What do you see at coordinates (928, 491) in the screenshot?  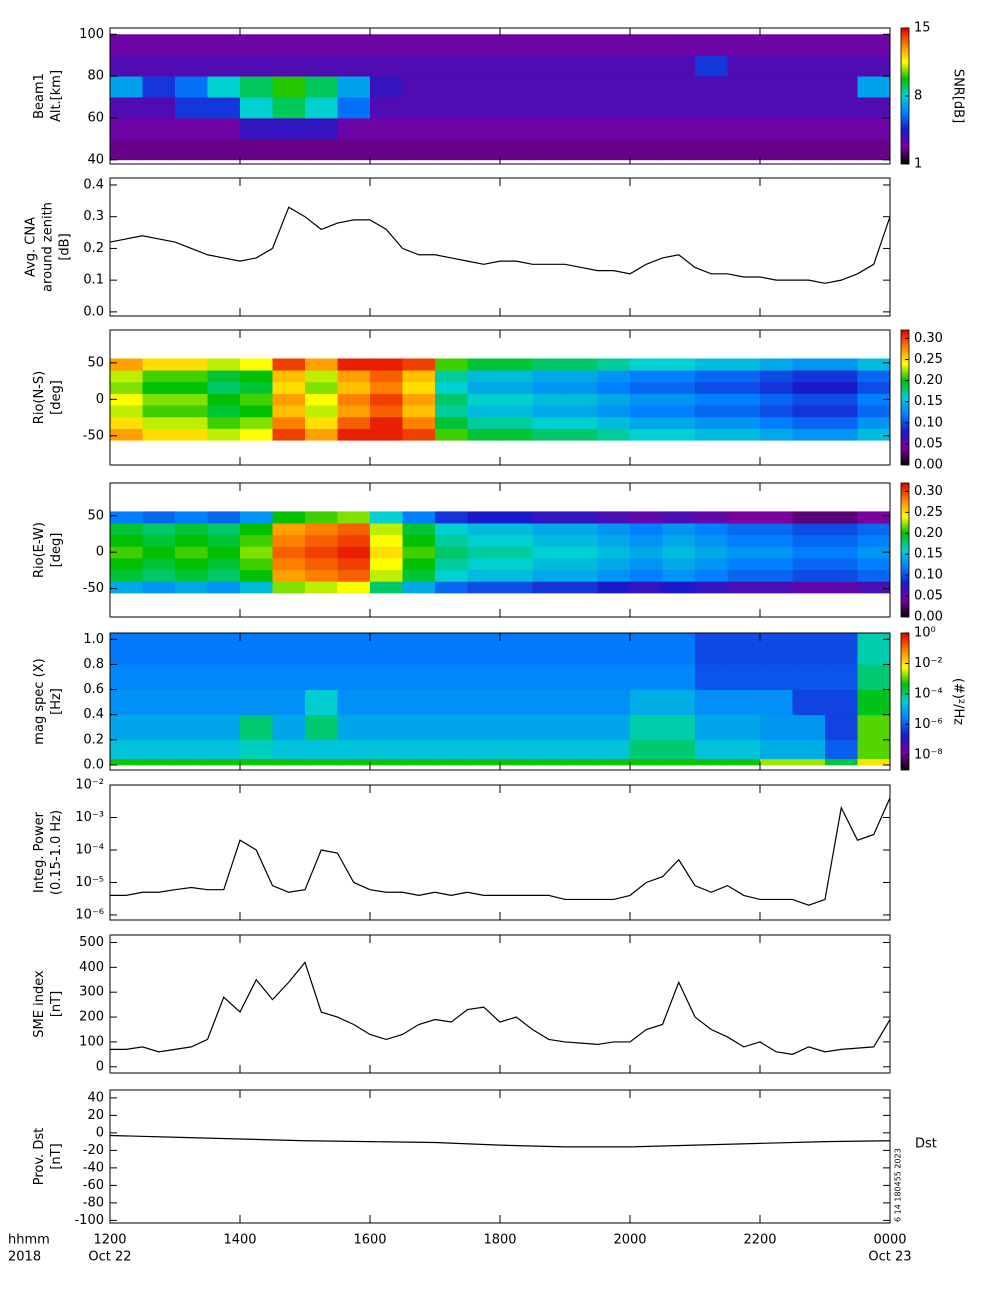 I see `colorbar-tick-label: 0.30` at bounding box center [928, 491].